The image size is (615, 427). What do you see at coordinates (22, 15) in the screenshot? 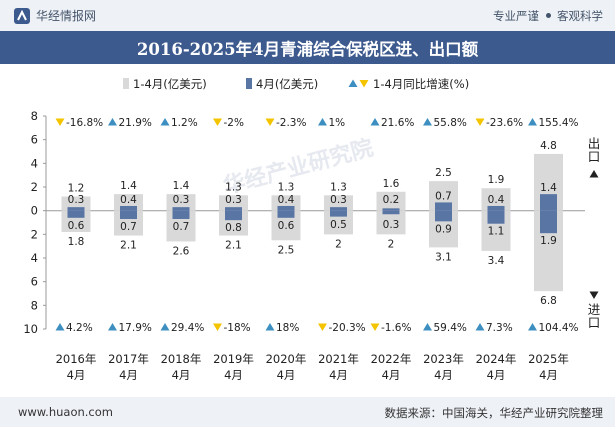
I see `brand-logo-icon` at bounding box center [22, 15].